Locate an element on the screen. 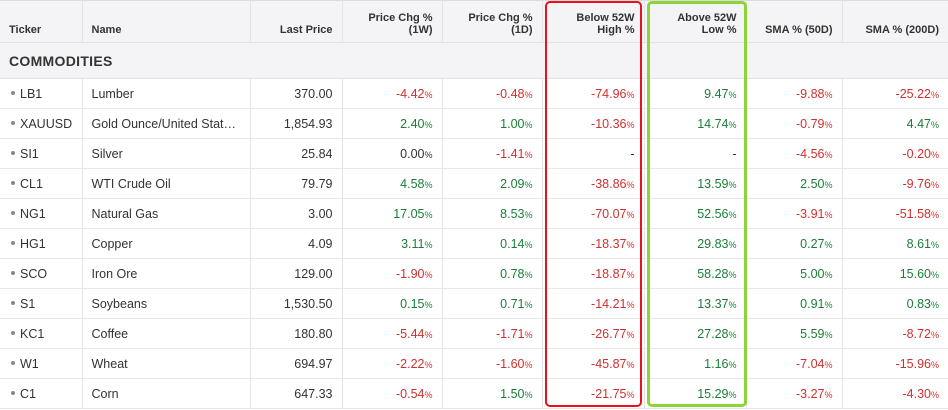  name-cell: Silver is located at coordinates (166, 153).